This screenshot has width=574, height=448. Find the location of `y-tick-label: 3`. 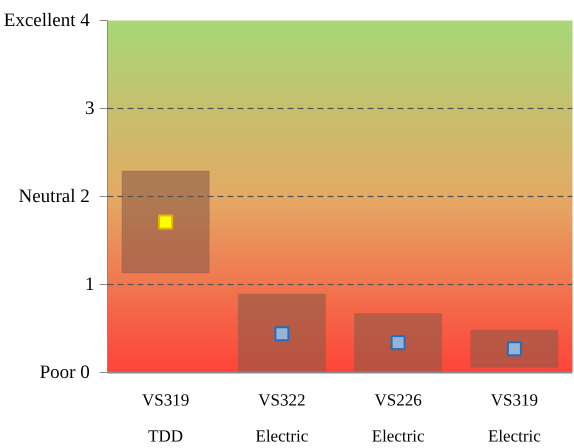

y-tick-label: 3 is located at coordinates (89, 108).